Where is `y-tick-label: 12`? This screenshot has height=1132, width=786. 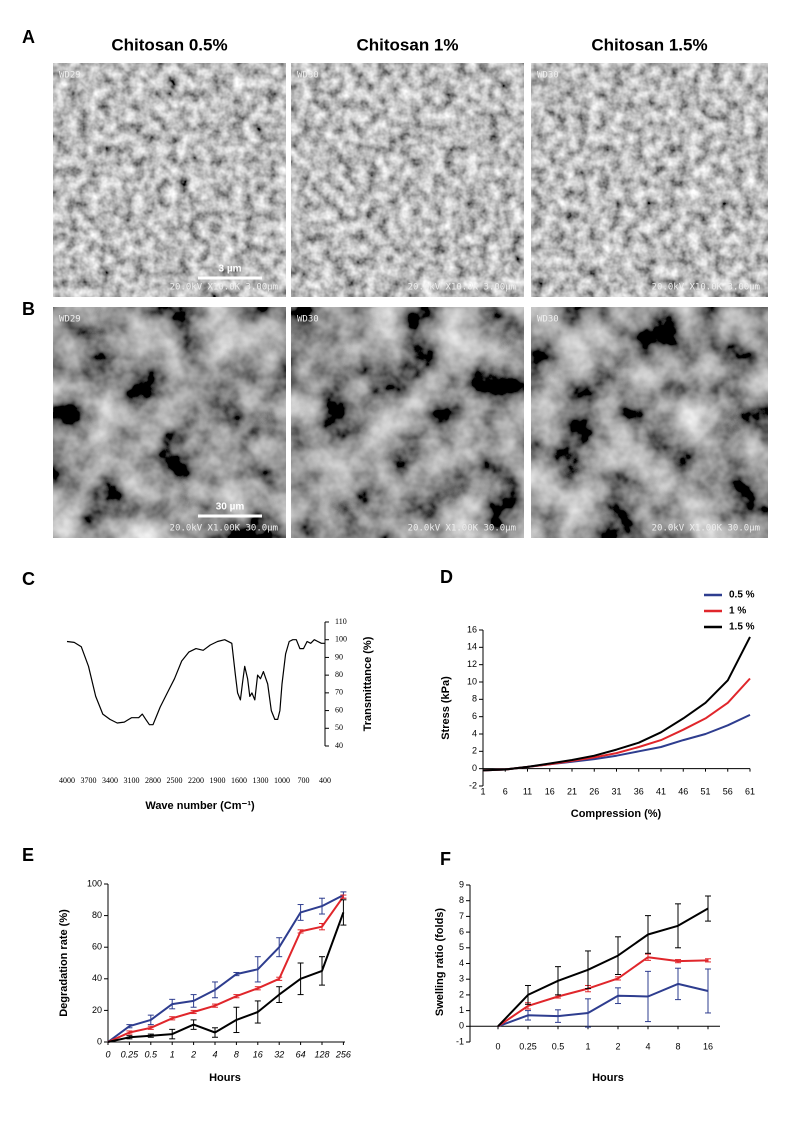
y-tick-label: 12 is located at coordinates (472, 664).